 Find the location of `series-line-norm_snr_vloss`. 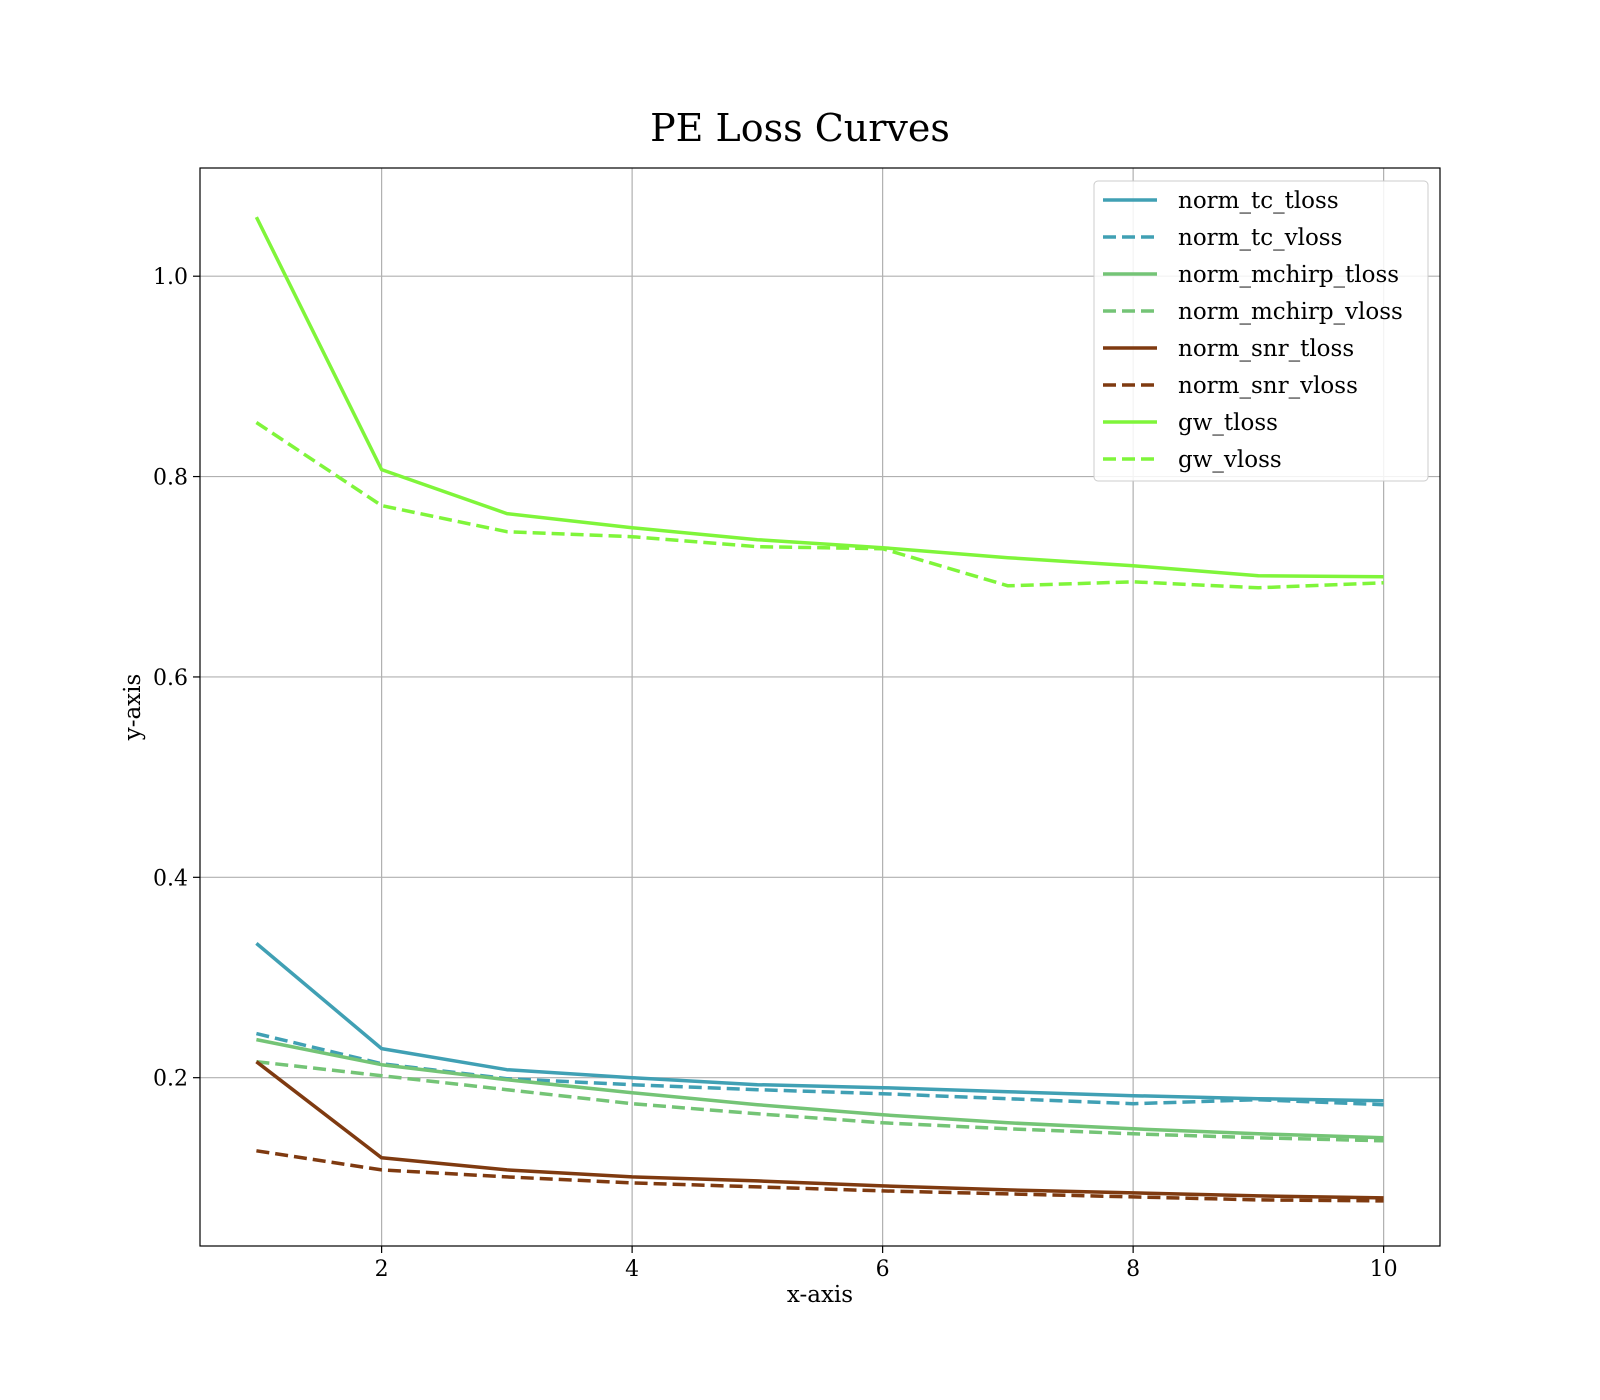

series-line-norm_snr_vloss is located at coordinates (820, 1176).